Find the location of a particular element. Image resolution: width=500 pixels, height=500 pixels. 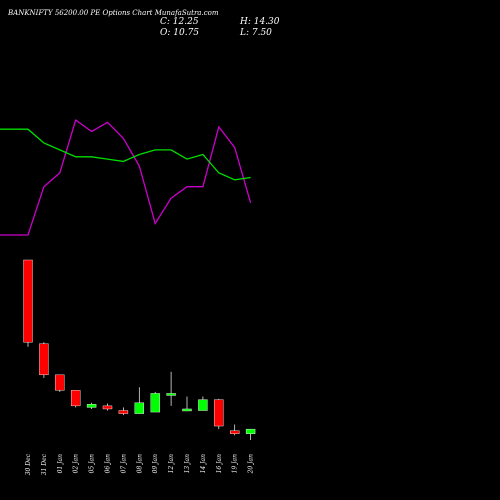

candle-02-jan is located at coordinates (75, 399).